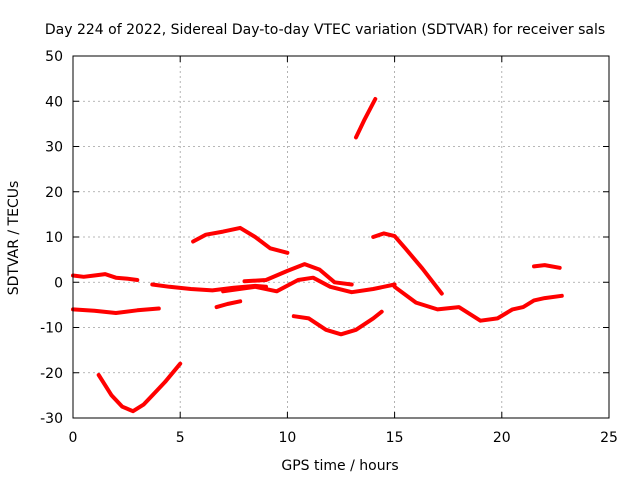 The image size is (640, 480). I want to click on y-tick-label: 30, so click(54, 148).